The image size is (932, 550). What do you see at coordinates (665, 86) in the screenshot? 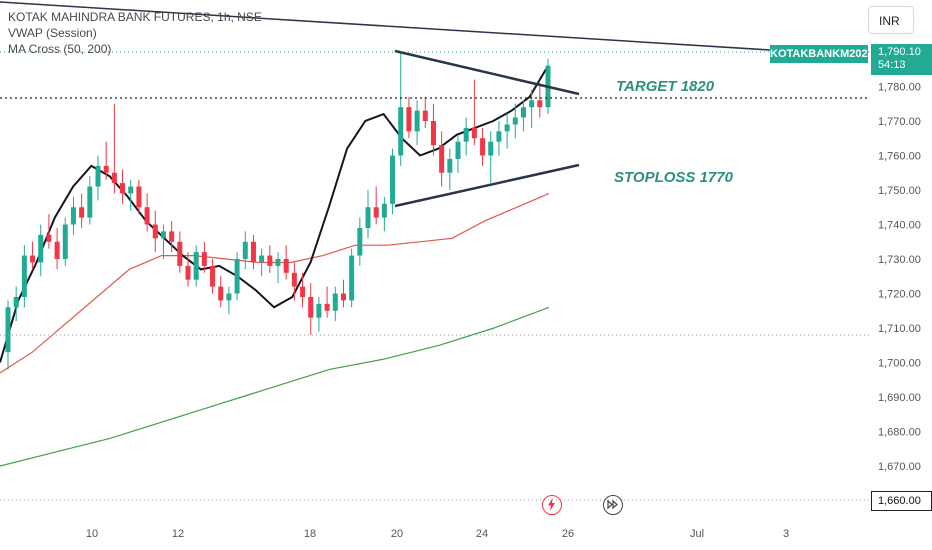
I see `target-annotation: TARGET 1820` at bounding box center [665, 86].